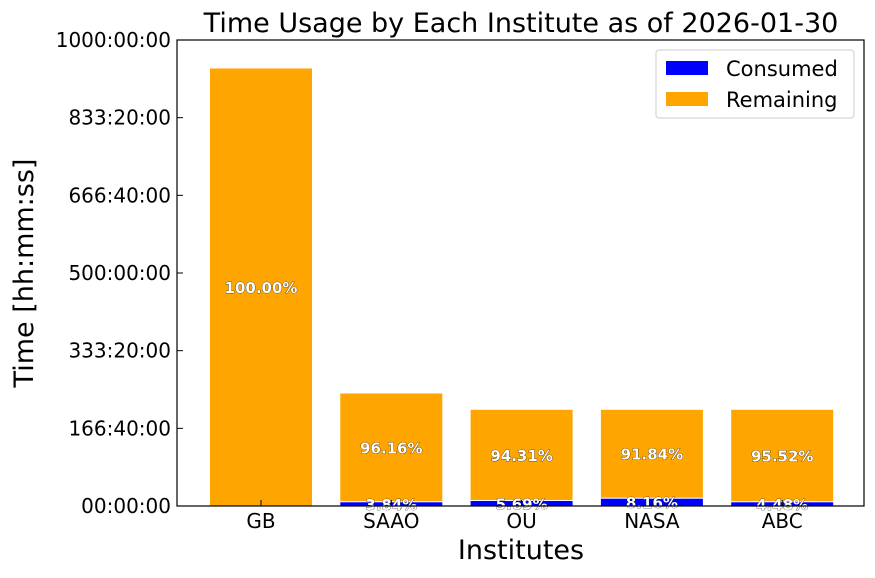  Describe the element at coordinates (113, 40) in the screenshot. I see `y-tick-label: 1000:00:00` at that location.